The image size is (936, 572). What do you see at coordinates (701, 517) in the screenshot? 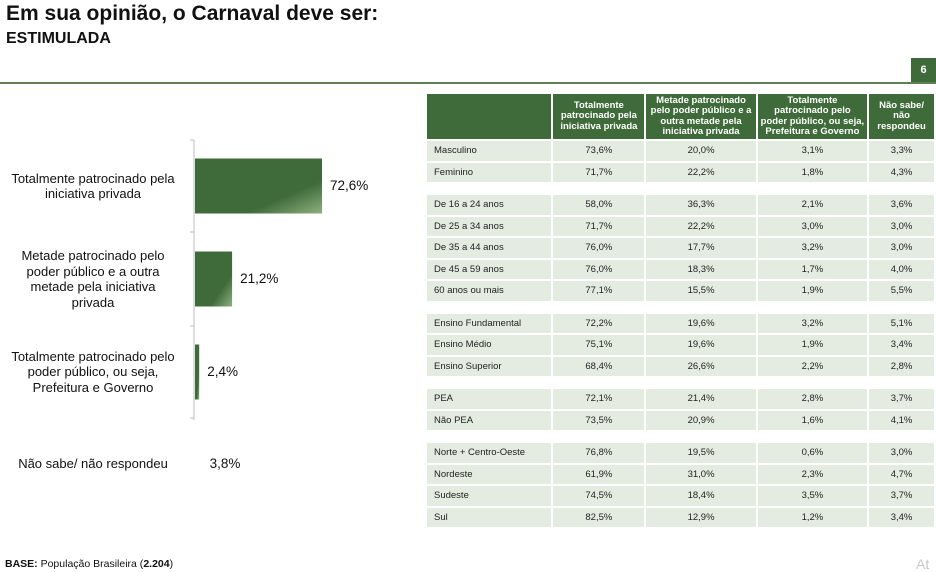
I see `value-cell: 12,9%` at bounding box center [701, 517].